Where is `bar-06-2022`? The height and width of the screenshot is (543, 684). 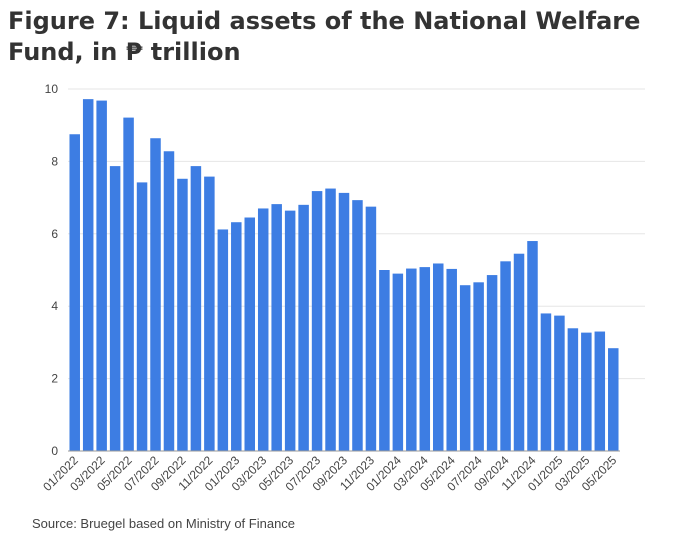
bar-06-2022 is located at coordinates (142, 316).